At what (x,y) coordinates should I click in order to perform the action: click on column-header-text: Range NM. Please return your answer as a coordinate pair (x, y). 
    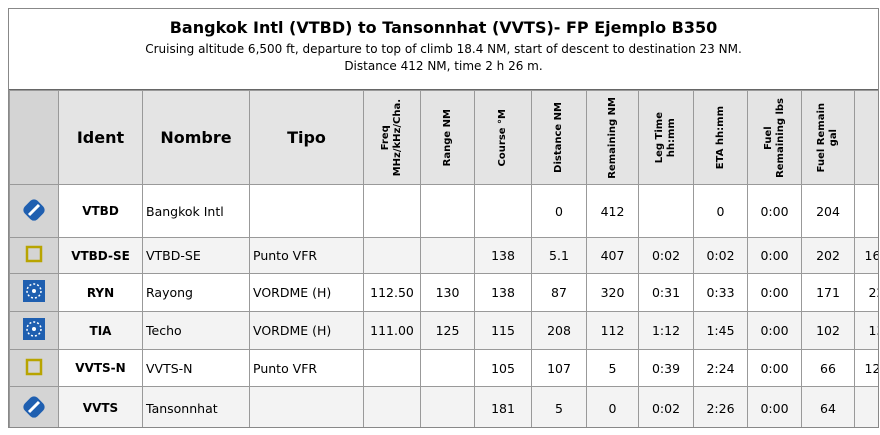
    Looking at the image, I should click on (447, 137).